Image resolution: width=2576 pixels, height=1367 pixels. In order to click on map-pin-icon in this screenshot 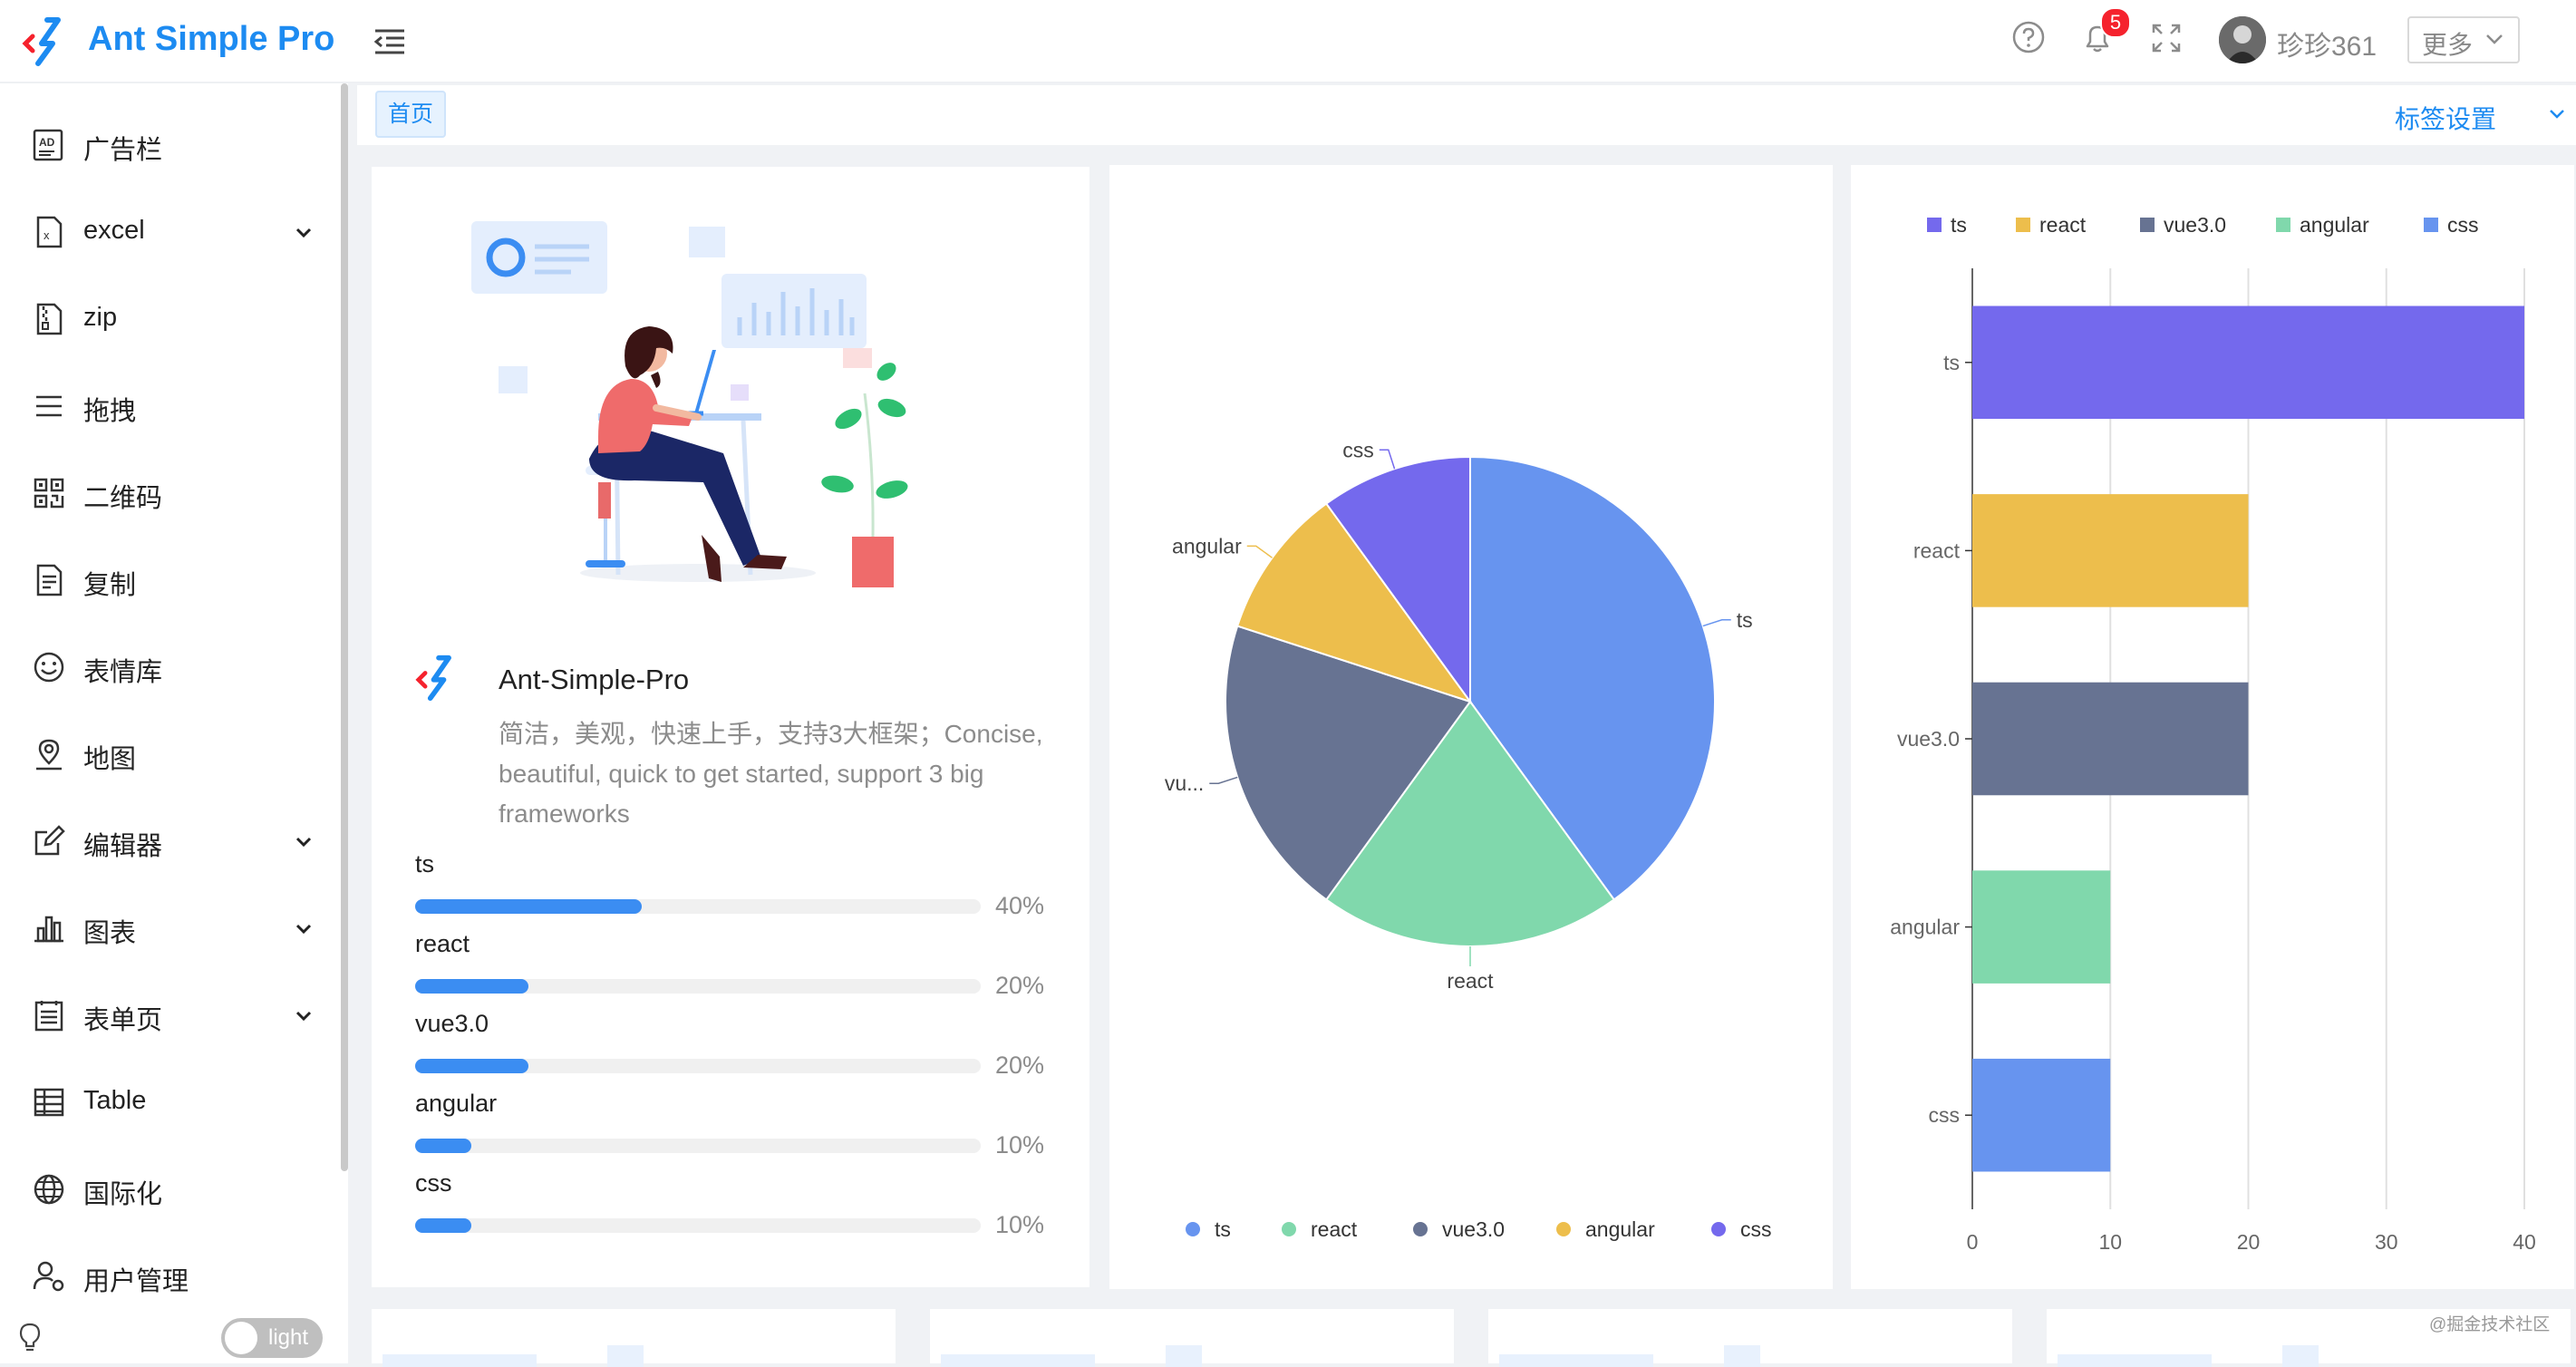, I will do `click(49, 755)`.